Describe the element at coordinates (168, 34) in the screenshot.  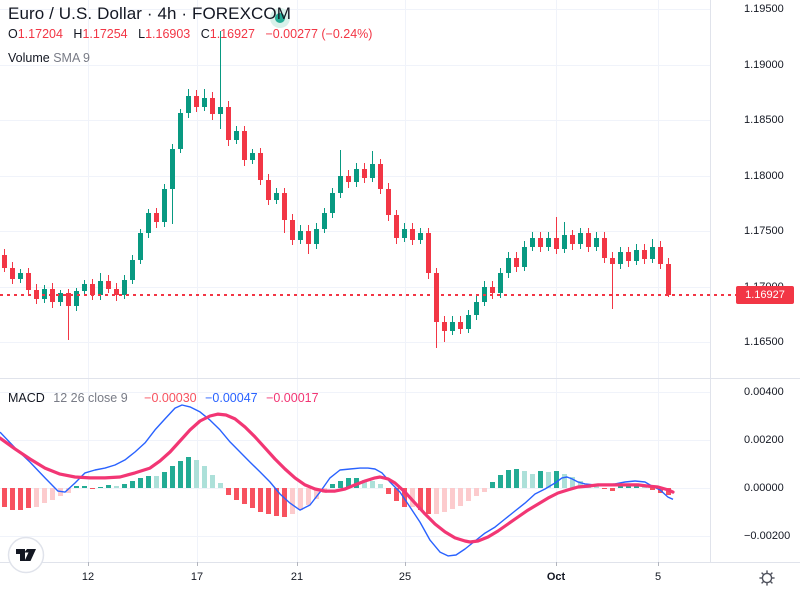
I see `low-value: 1.16903` at that location.